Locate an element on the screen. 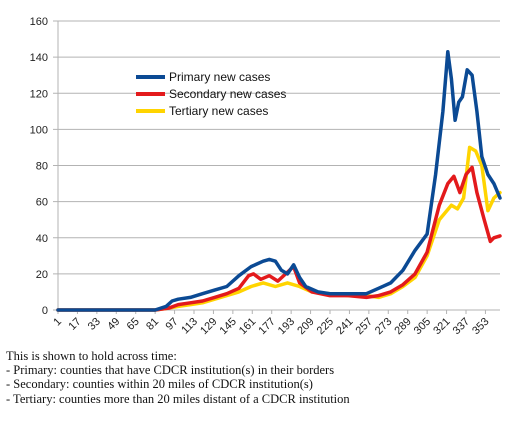 Image resolution: width=518 pixels, height=425 pixels. x-tick-label: 113 is located at coordinates (189, 326).